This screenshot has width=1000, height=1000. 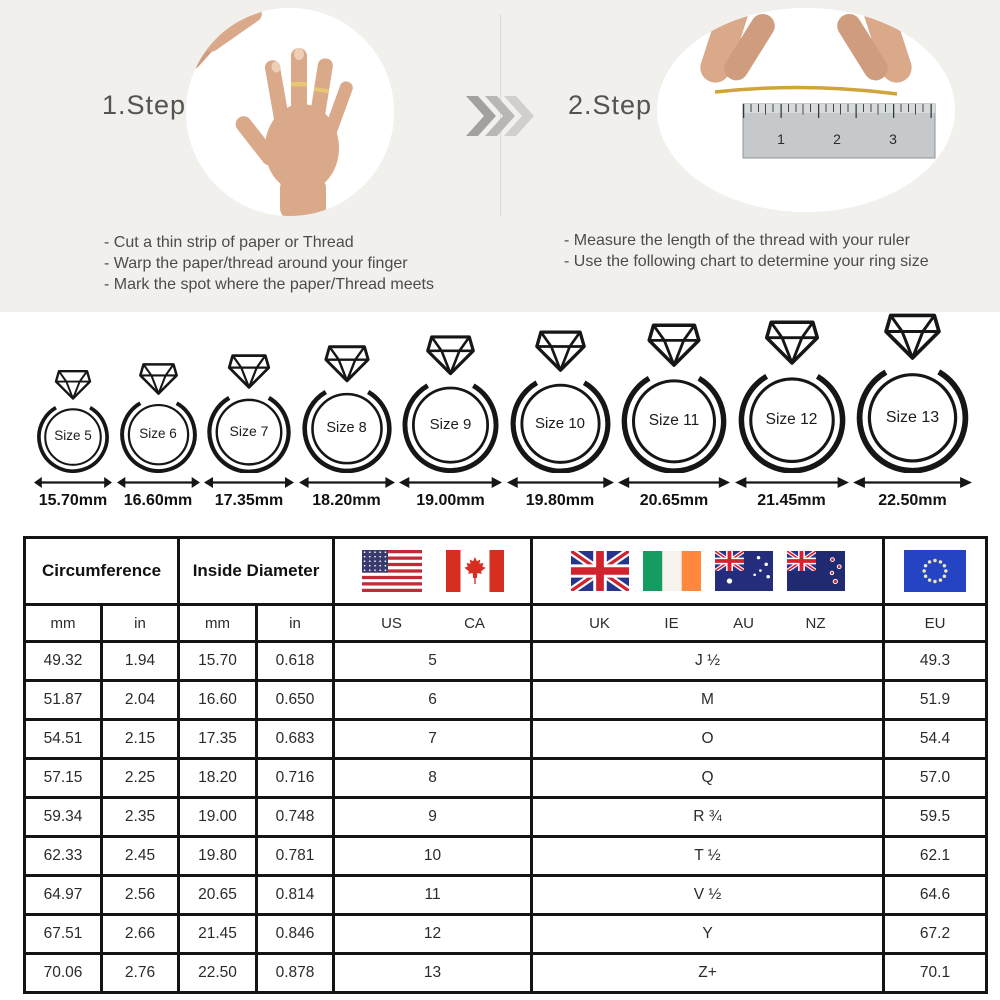 What do you see at coordinates (474, 571) in the screenshot?
I see `ca-flag-icon` at bounding box center [474, 571].